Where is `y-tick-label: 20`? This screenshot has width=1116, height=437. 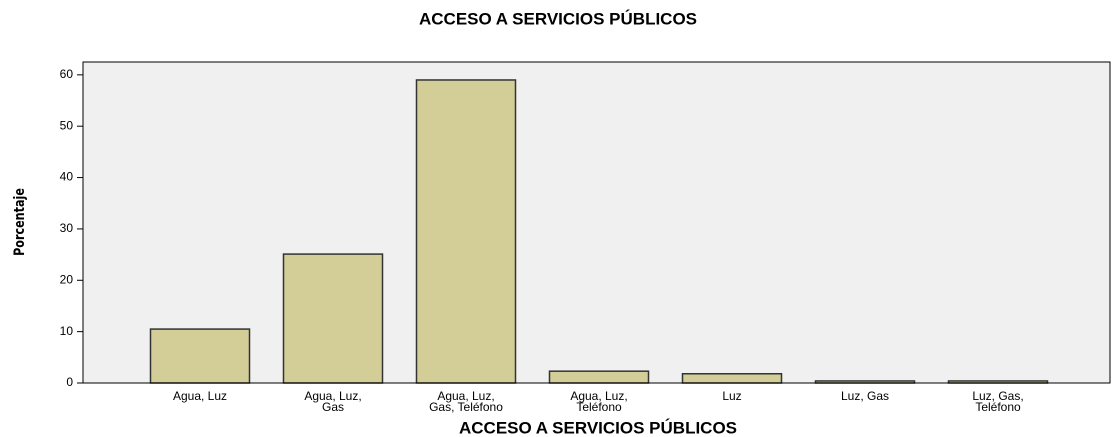
y-tick-label: 20 is located at coordinates (67, 279).